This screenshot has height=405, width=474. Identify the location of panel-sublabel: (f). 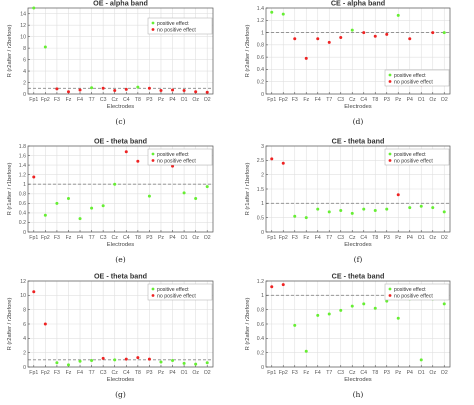
(358, 259).